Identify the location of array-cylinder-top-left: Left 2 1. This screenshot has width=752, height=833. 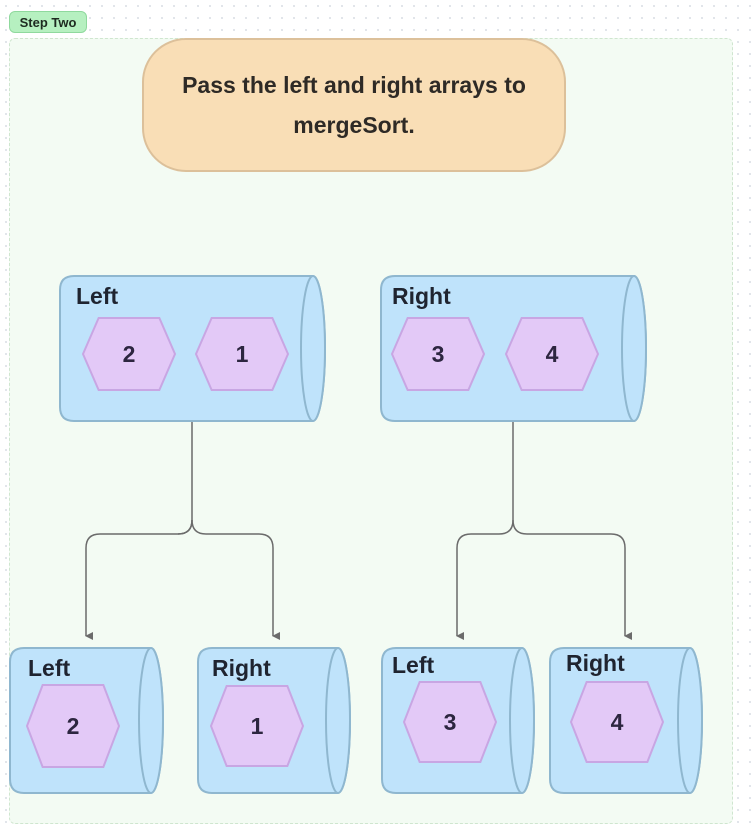
(192, 348).